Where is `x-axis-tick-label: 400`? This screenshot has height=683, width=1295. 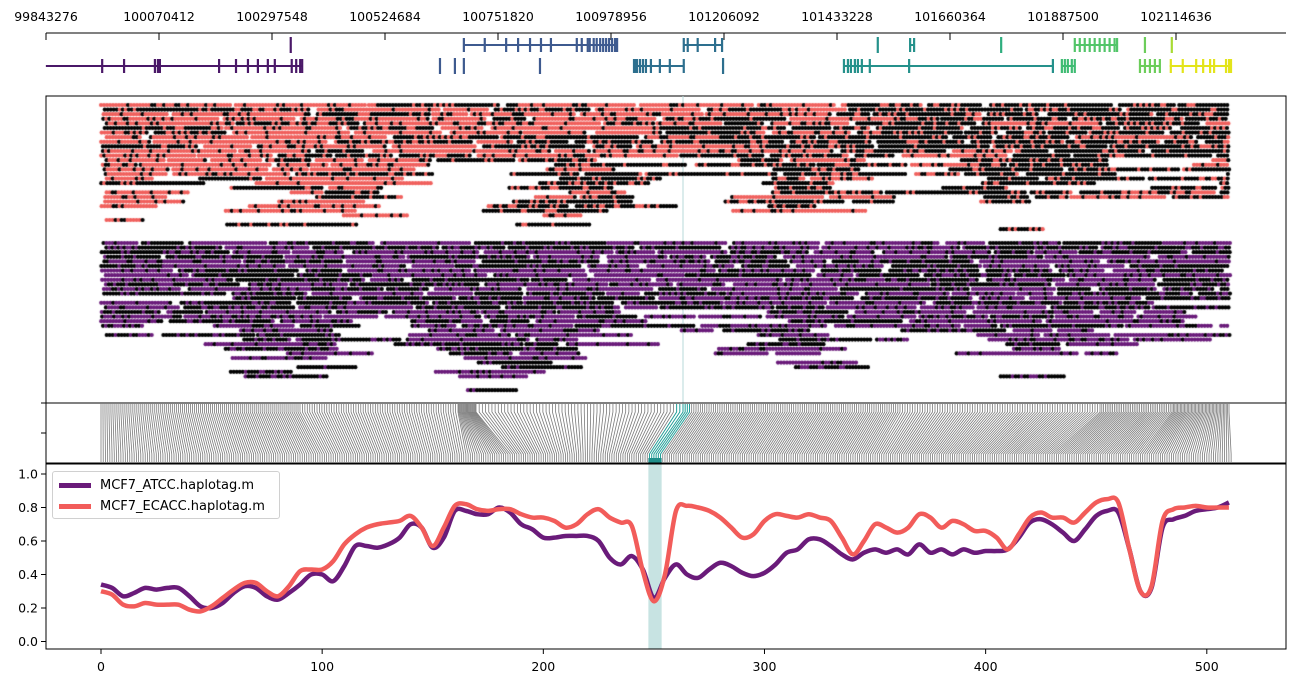 x-axis-tick-label: 400 is located at coordinates (986, 666).